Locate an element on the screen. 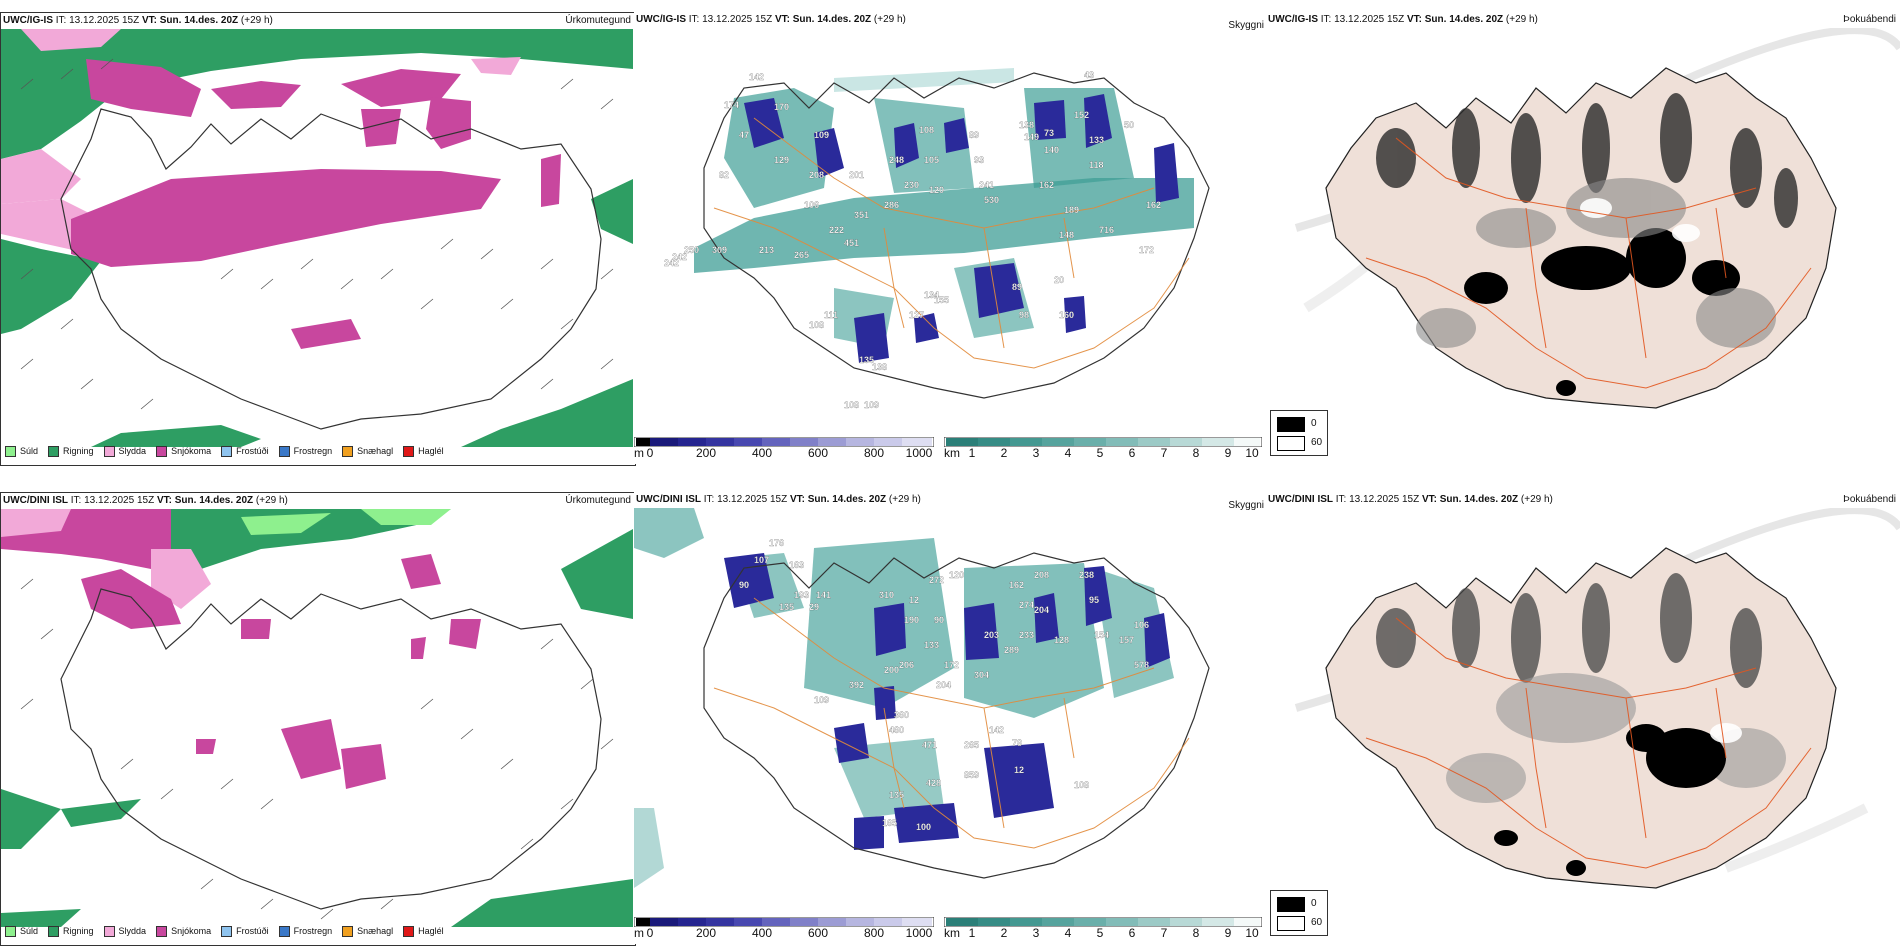 Image resolution: width=1900 pixels, height=950 pixels. svg-text: 213 is located at coordinates (766, 250).